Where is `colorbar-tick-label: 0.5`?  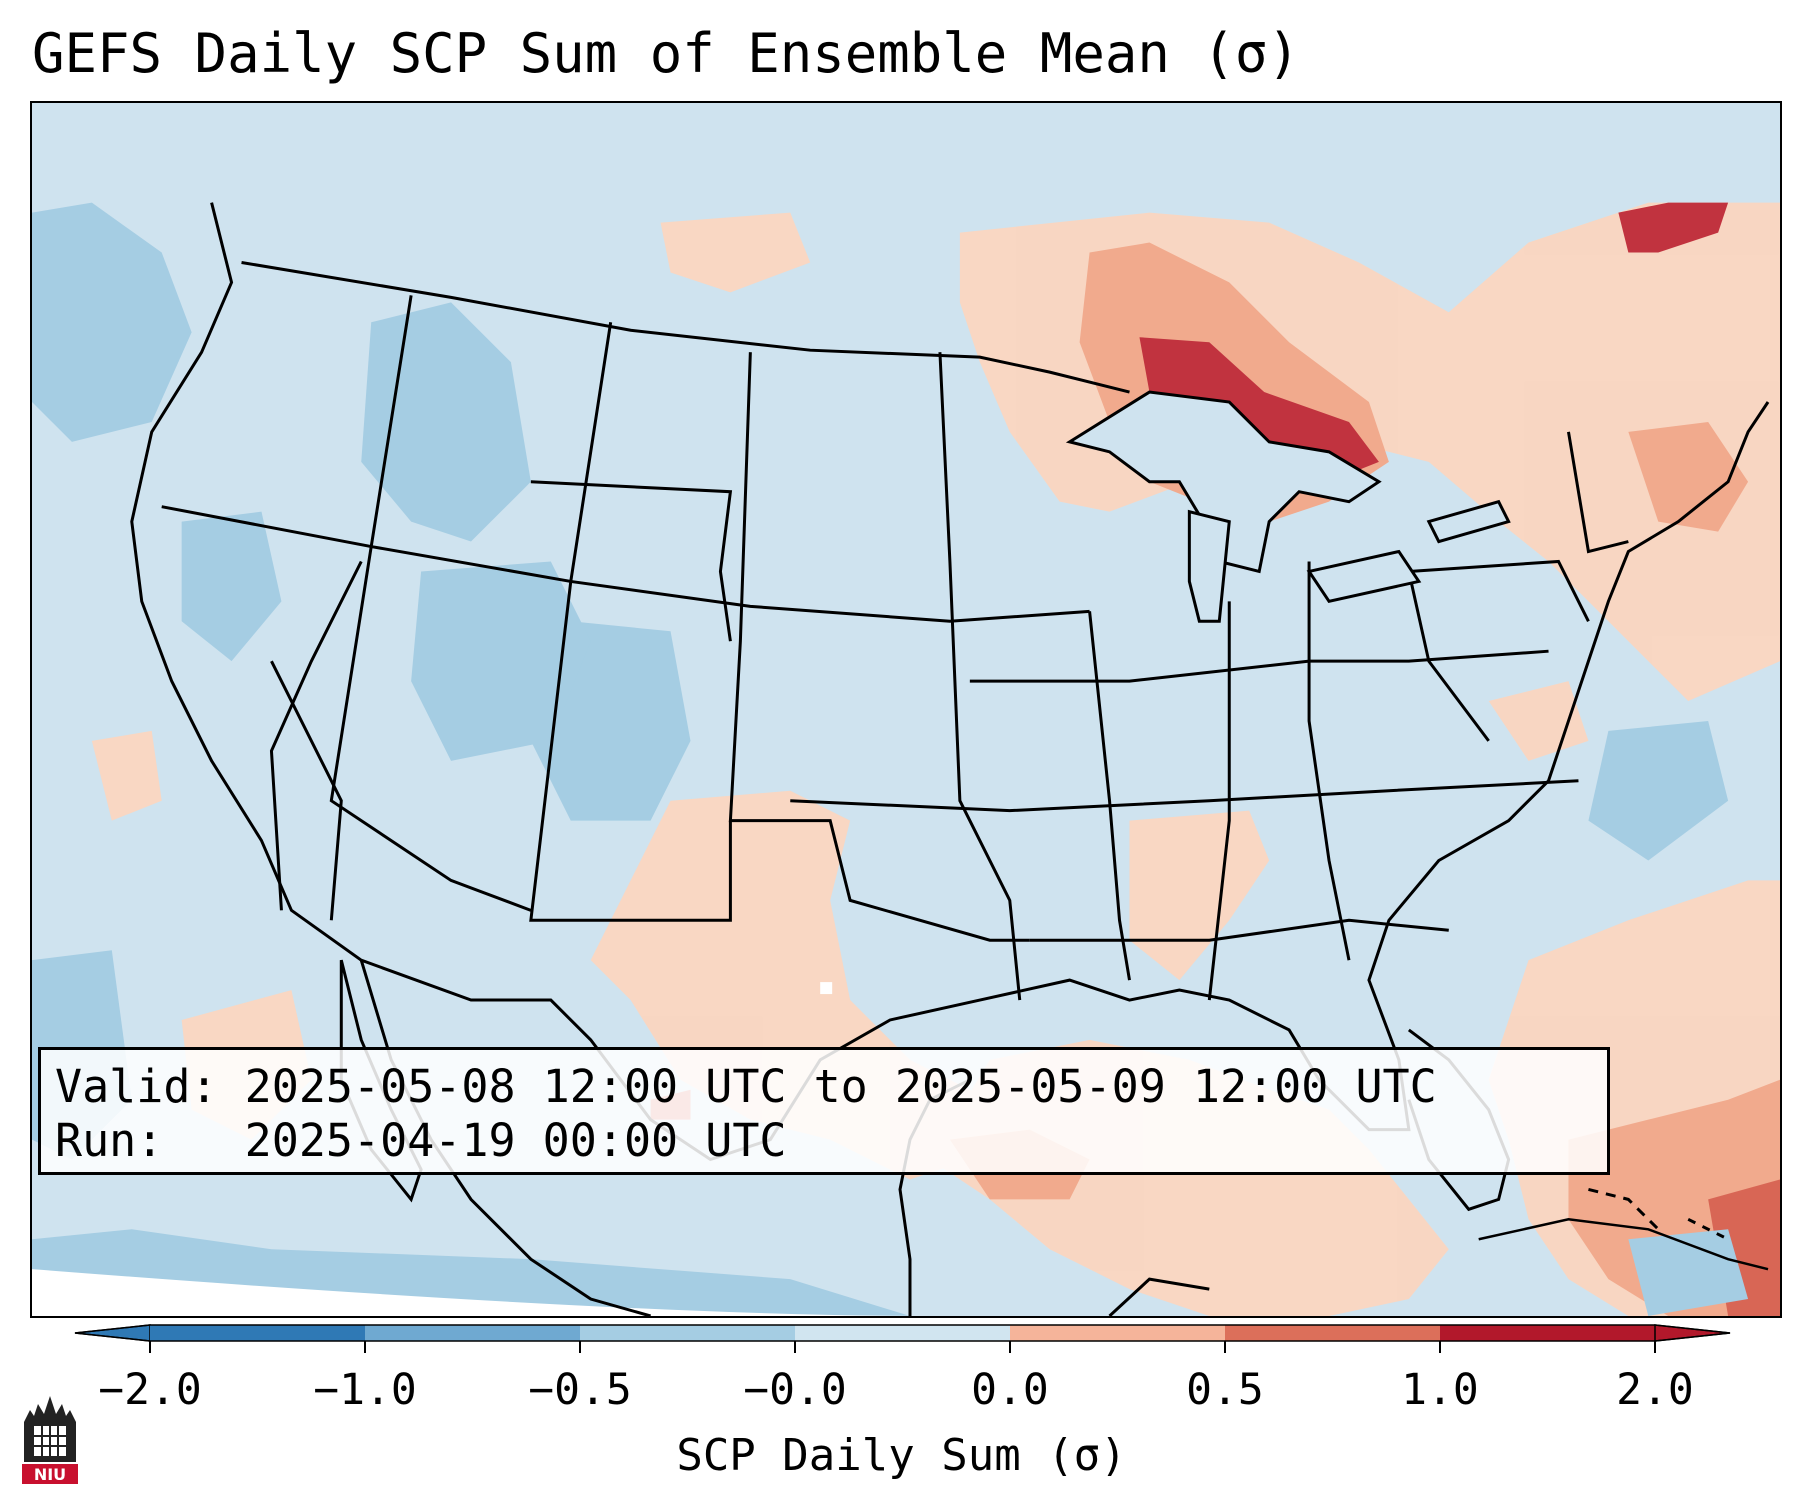 colorbar-tick-label: 0.5 is located at coordinates (1225, 1390).